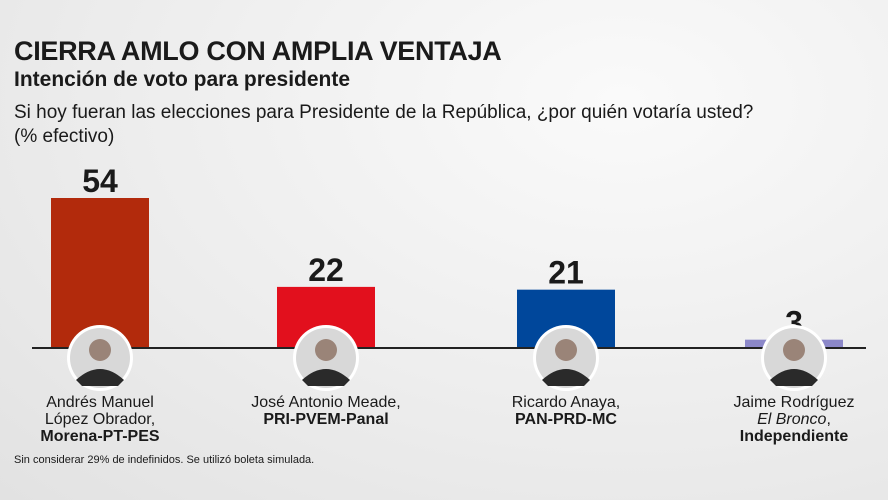 The width and height of the screenshot is (888, 500). Describe the element at coordinates (794, 402) in the screenshot. I see `name-line-1: Jaime Rodríguez` at that location.